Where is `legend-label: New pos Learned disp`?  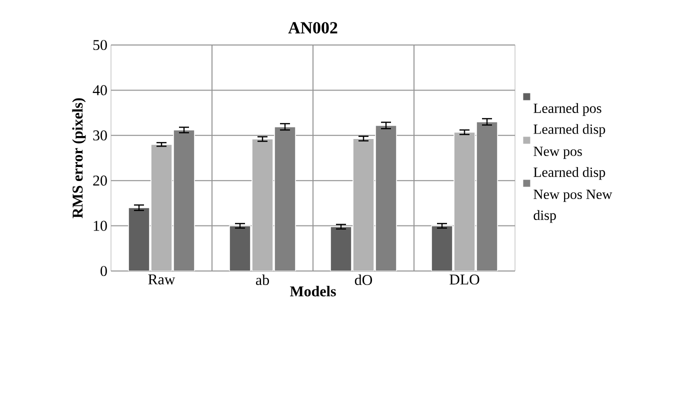 legend-label: New pos Learned disp is located at coordinates (570, 163).